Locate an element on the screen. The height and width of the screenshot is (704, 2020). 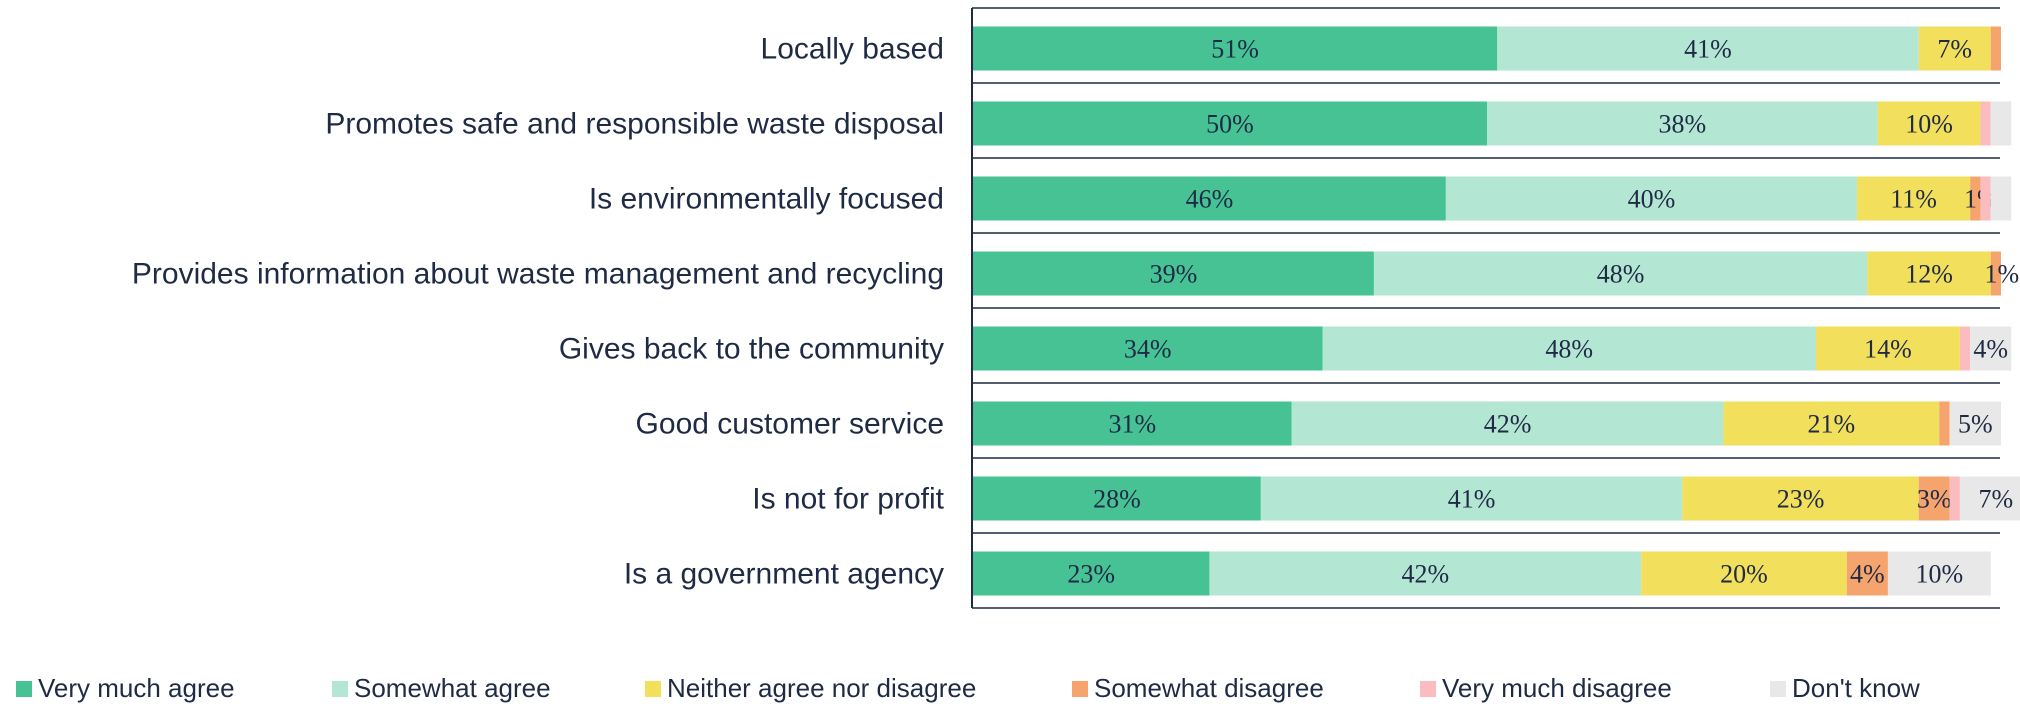
data-label: 28% is located at coordinates (1117, 499).